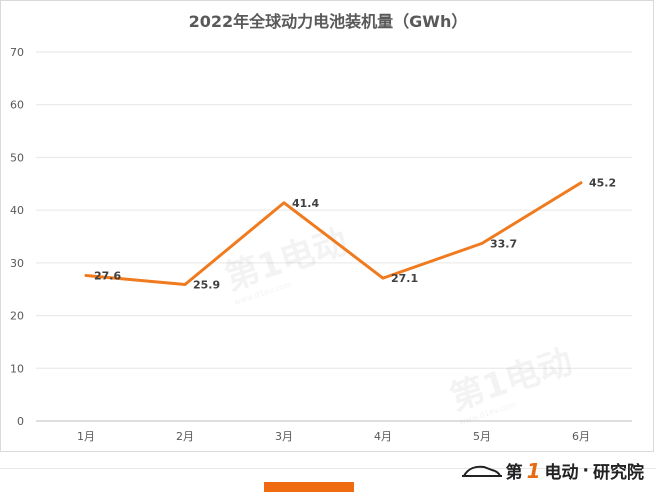  What do you see at coordinates (404, 278) in the screenshot?
I see `data-label: 27.1` at bounding box center [404, 278].